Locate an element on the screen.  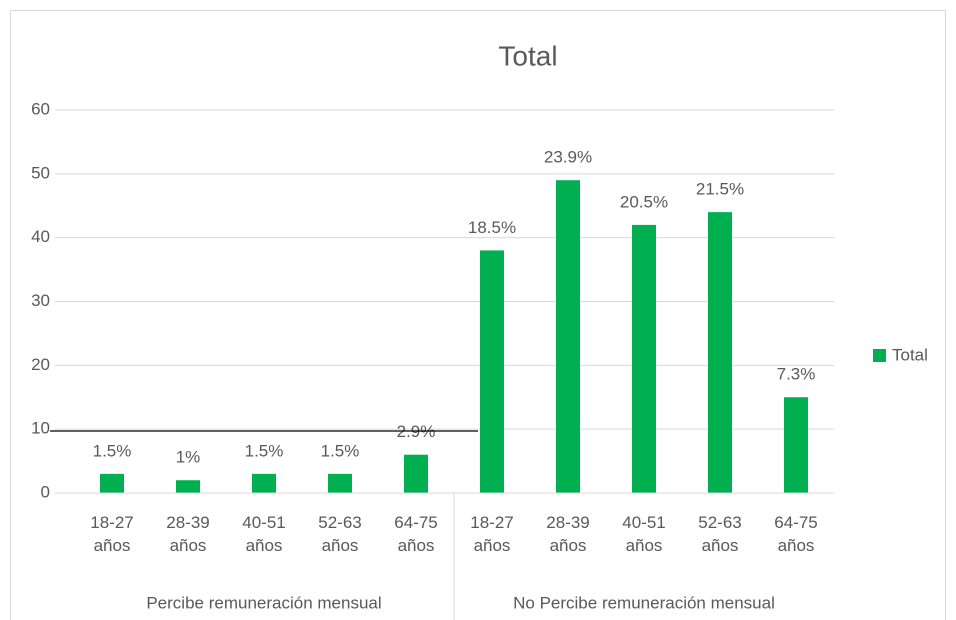
y-tick-label: 0 is located at coordinates (45, 491).